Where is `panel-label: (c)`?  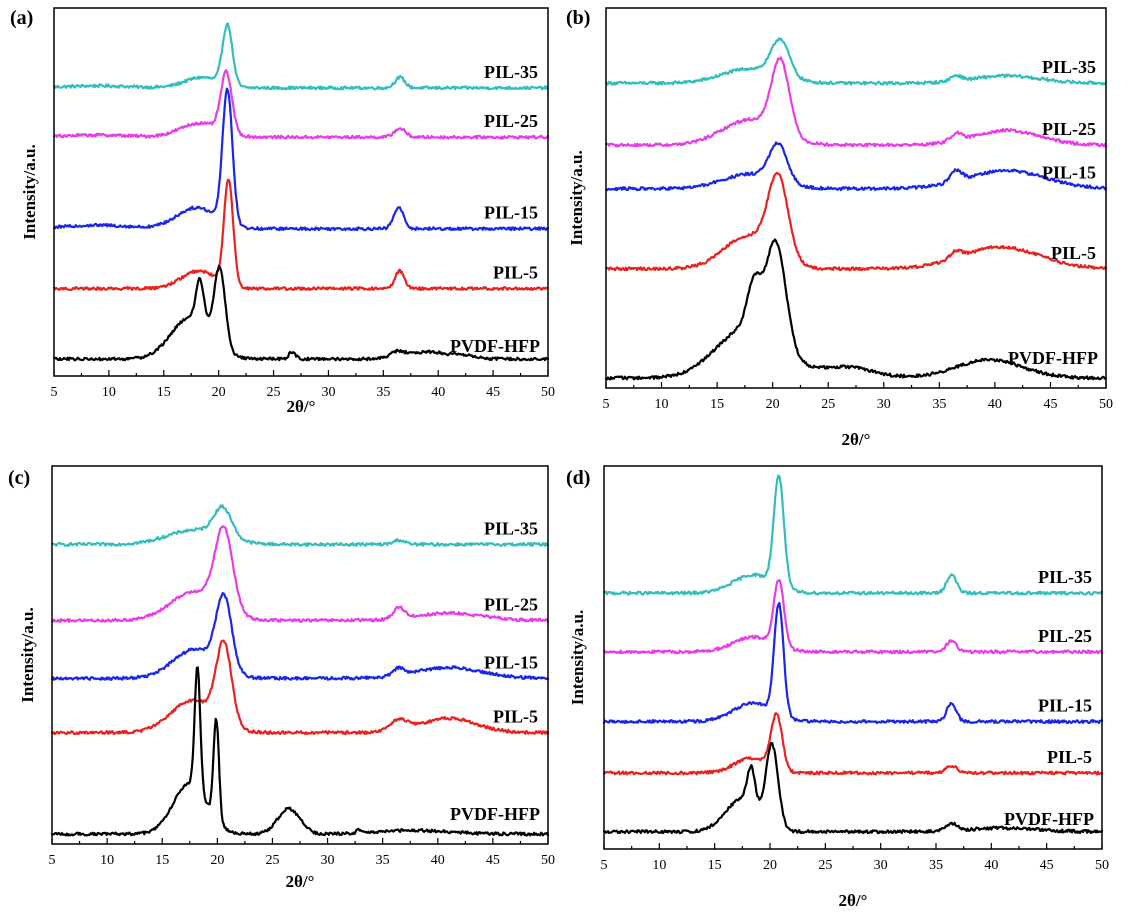
panel-label: (c) is located at coordinates (19, 478).